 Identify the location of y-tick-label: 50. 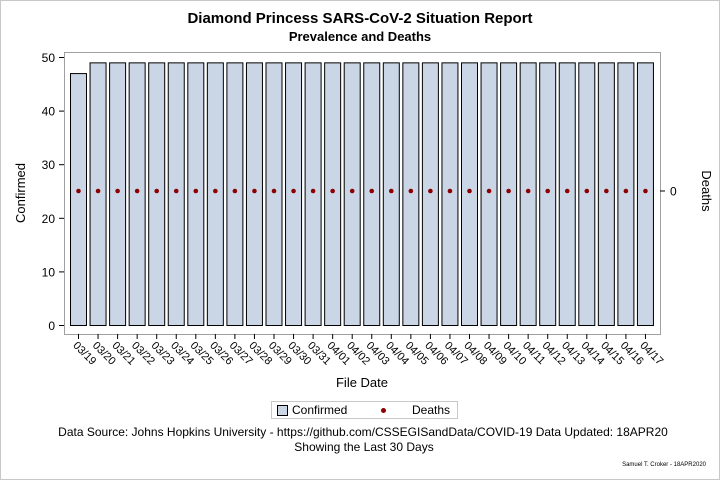
(49, 58).